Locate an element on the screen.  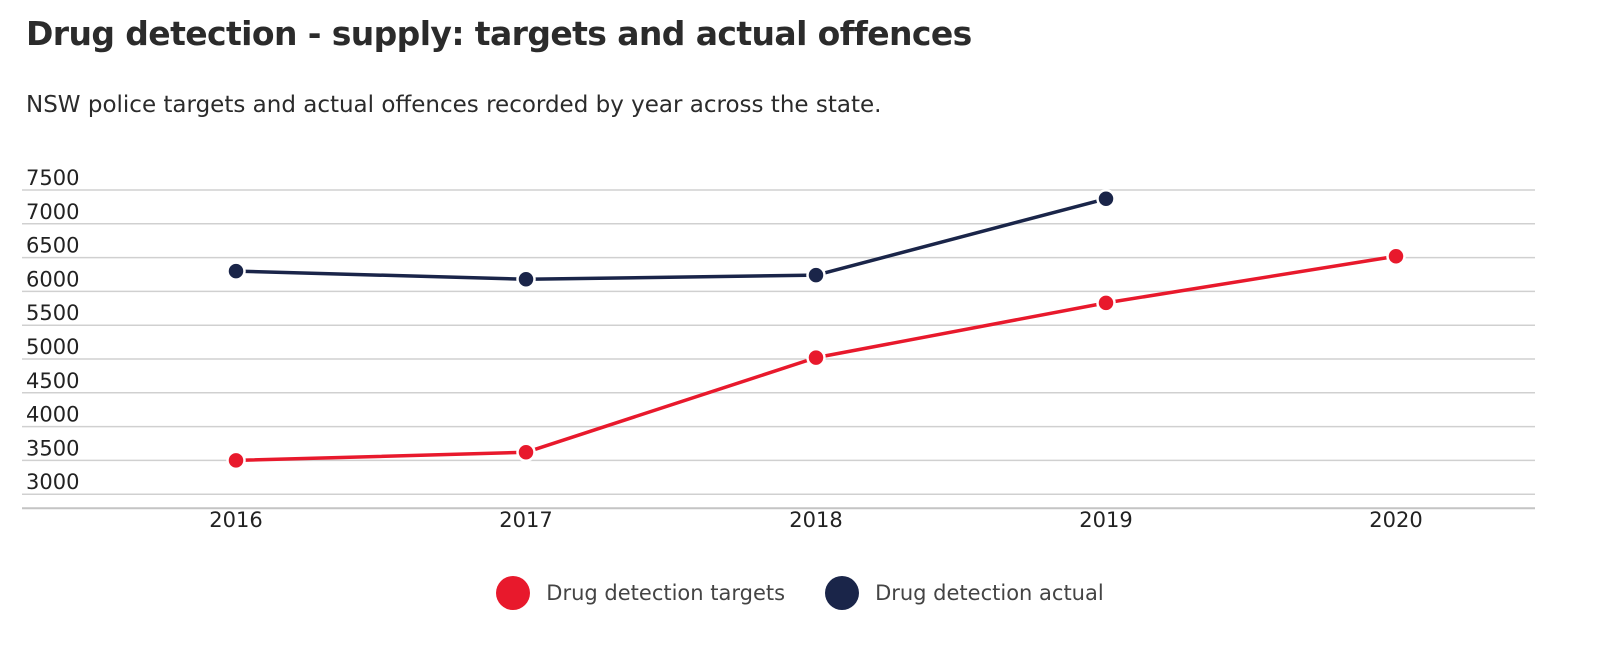
point-actual-2017 is located at coordinates (526, 279).